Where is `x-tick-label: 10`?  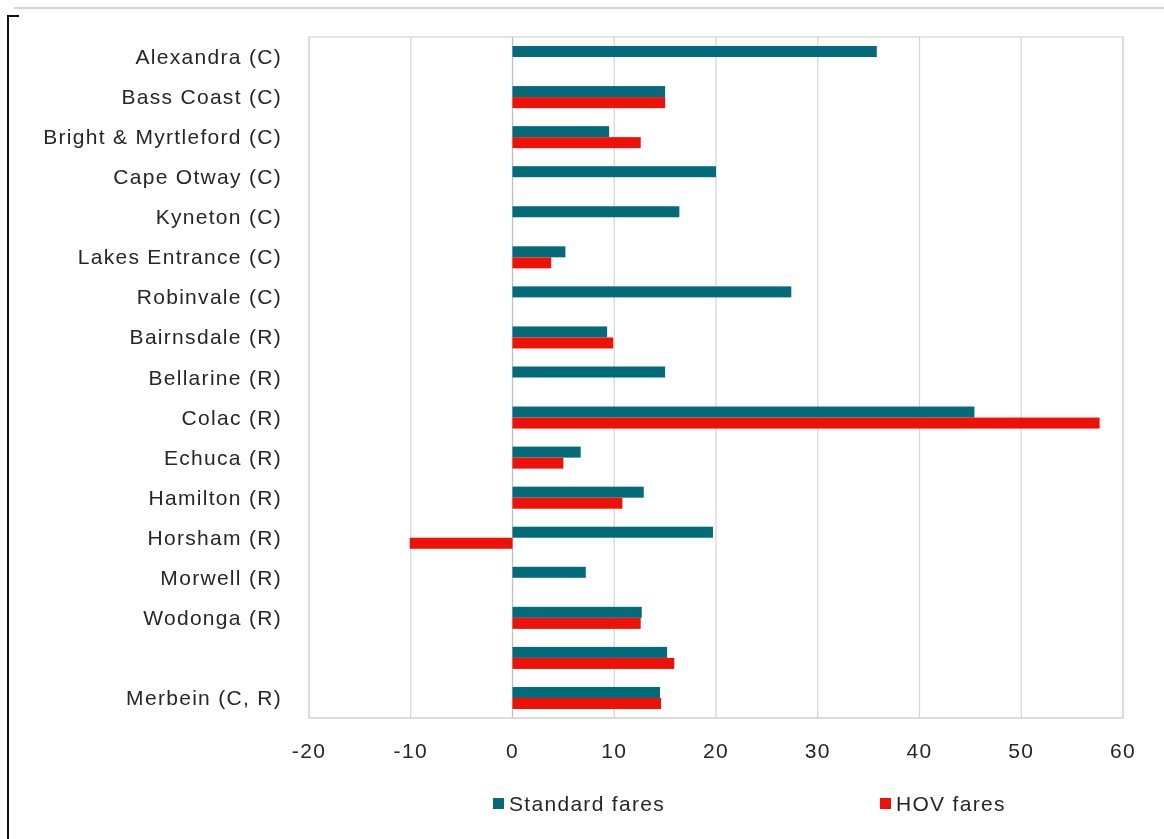
x-tick-label: 10 is located at coordinates (614, 750).